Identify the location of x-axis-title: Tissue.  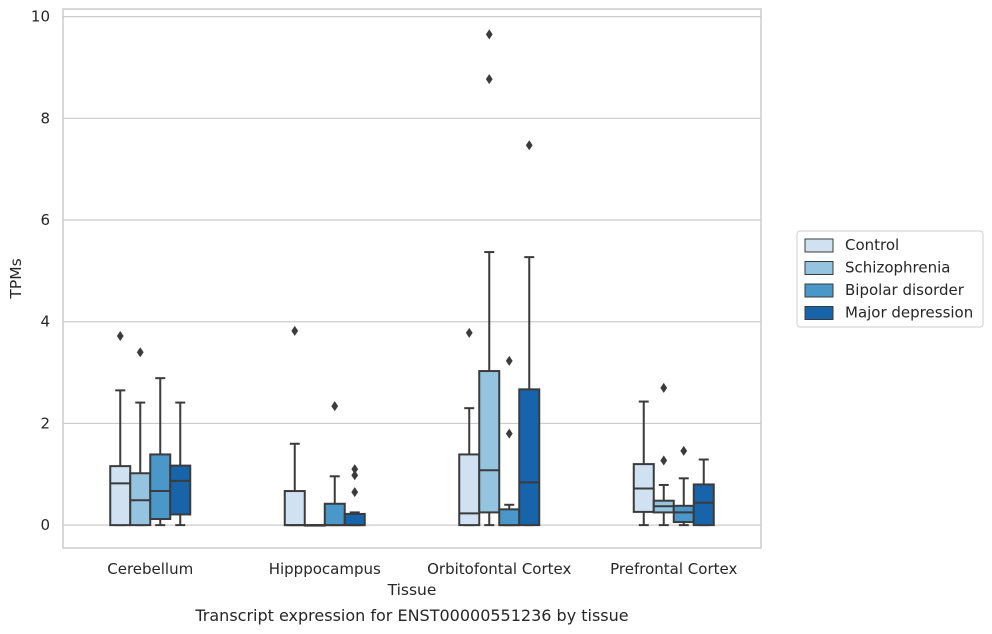
(412, 590).